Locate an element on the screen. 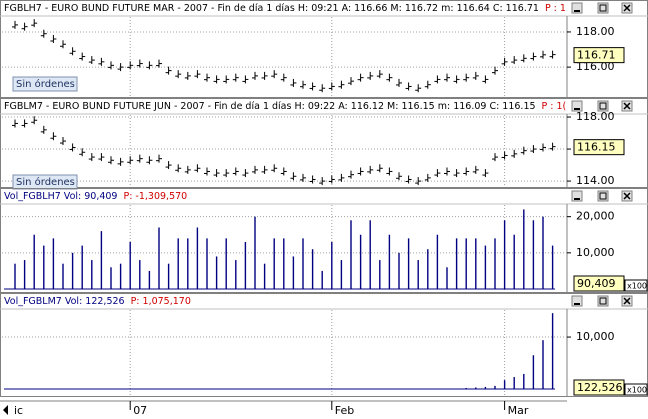  scale-note: x100 is located at coordinates (637, 390).